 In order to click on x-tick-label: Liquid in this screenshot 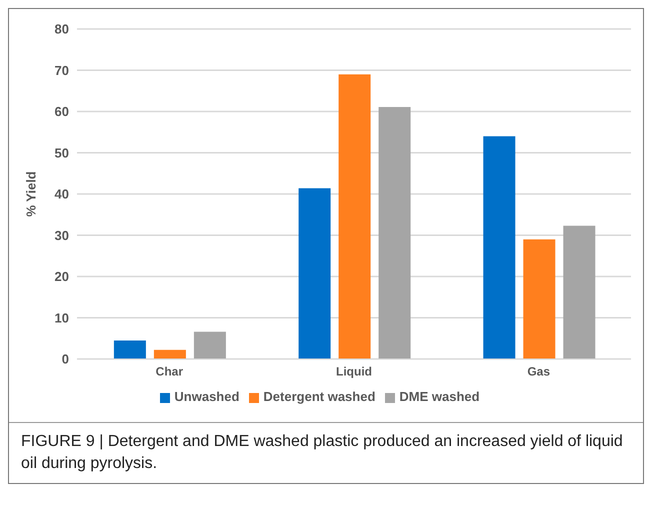, I will do `click(354, 371)`.